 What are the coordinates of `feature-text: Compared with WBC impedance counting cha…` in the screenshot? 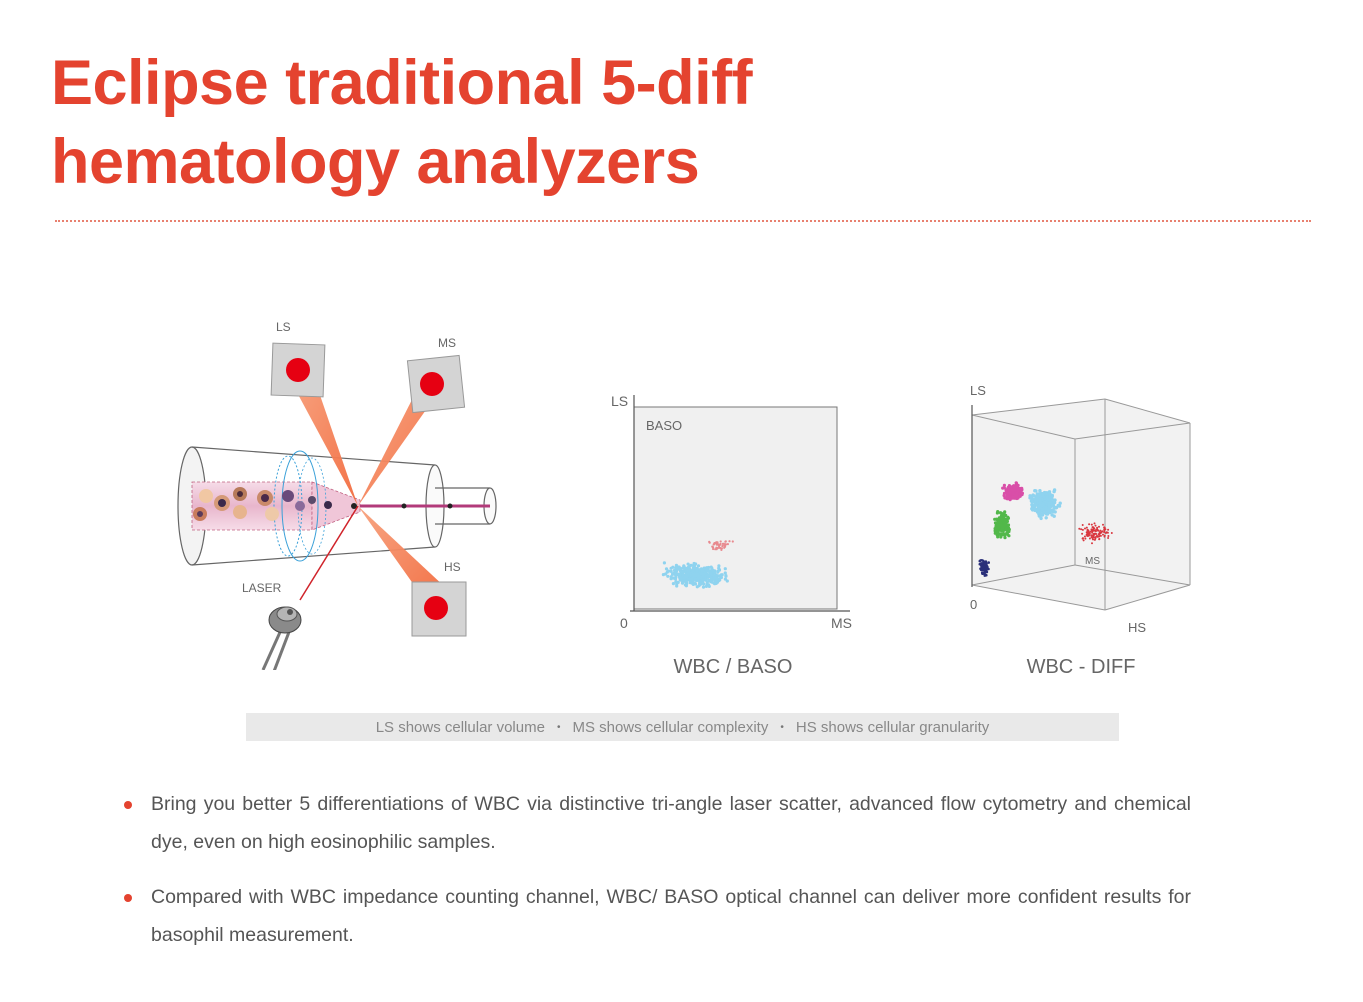 It's located at (671, 916).